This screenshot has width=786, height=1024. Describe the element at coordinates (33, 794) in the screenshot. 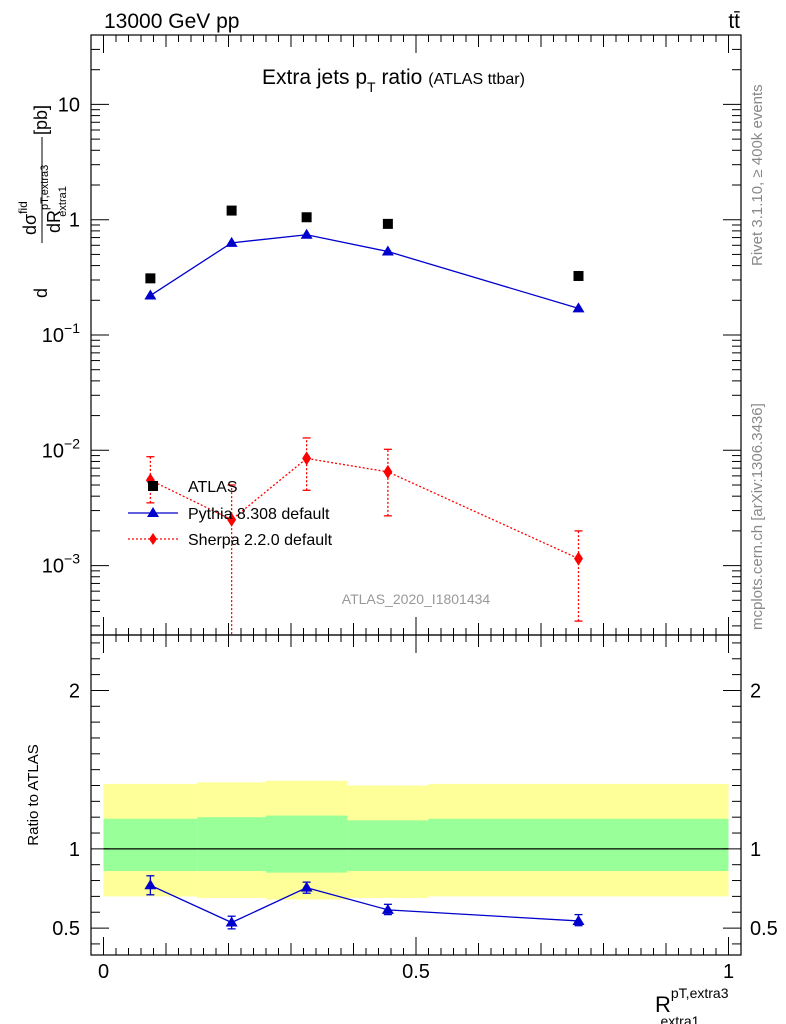

I see `ratio-y-axis-label: Ratio to ATLAS` at that location.